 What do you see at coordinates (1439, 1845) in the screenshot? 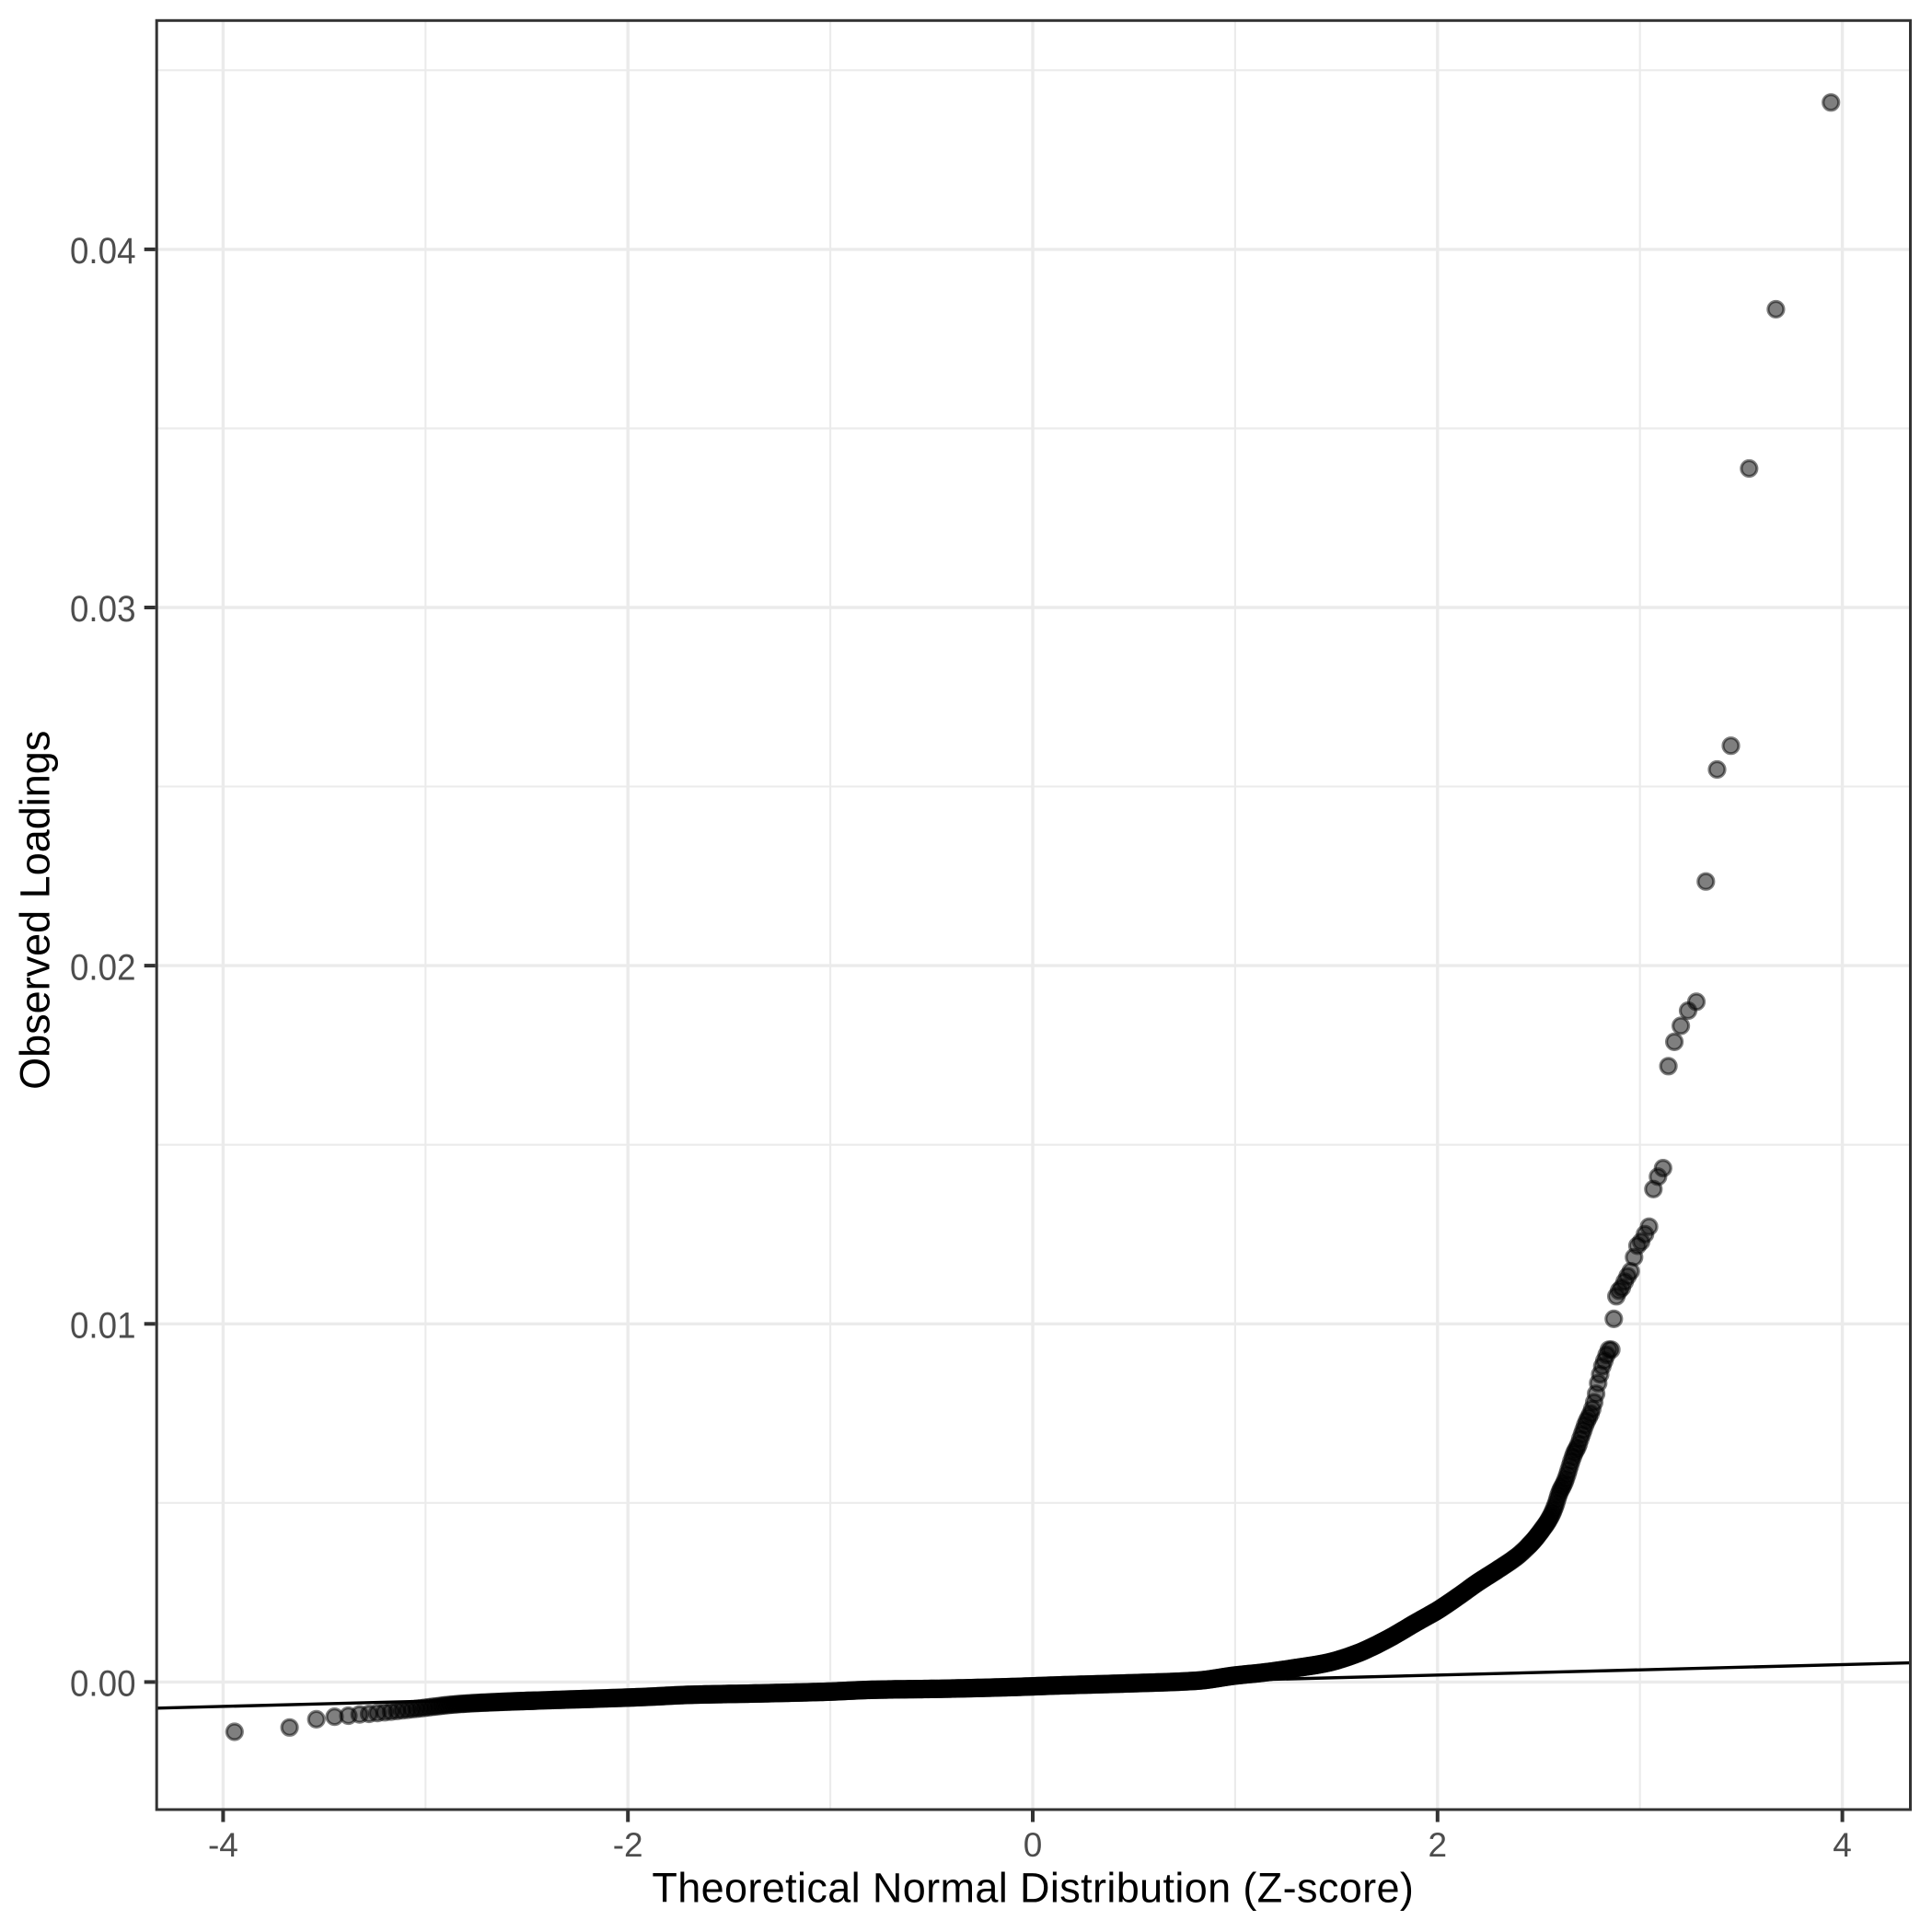
I see `svg-text: 2` at bounding box center [1439, 1845].